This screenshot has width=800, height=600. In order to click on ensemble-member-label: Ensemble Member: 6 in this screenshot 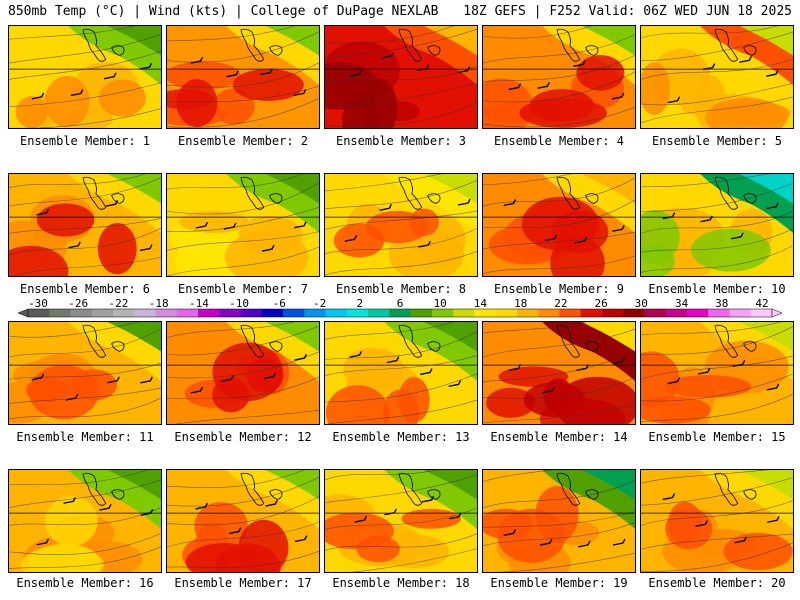, I will do `click(85, 289)`.